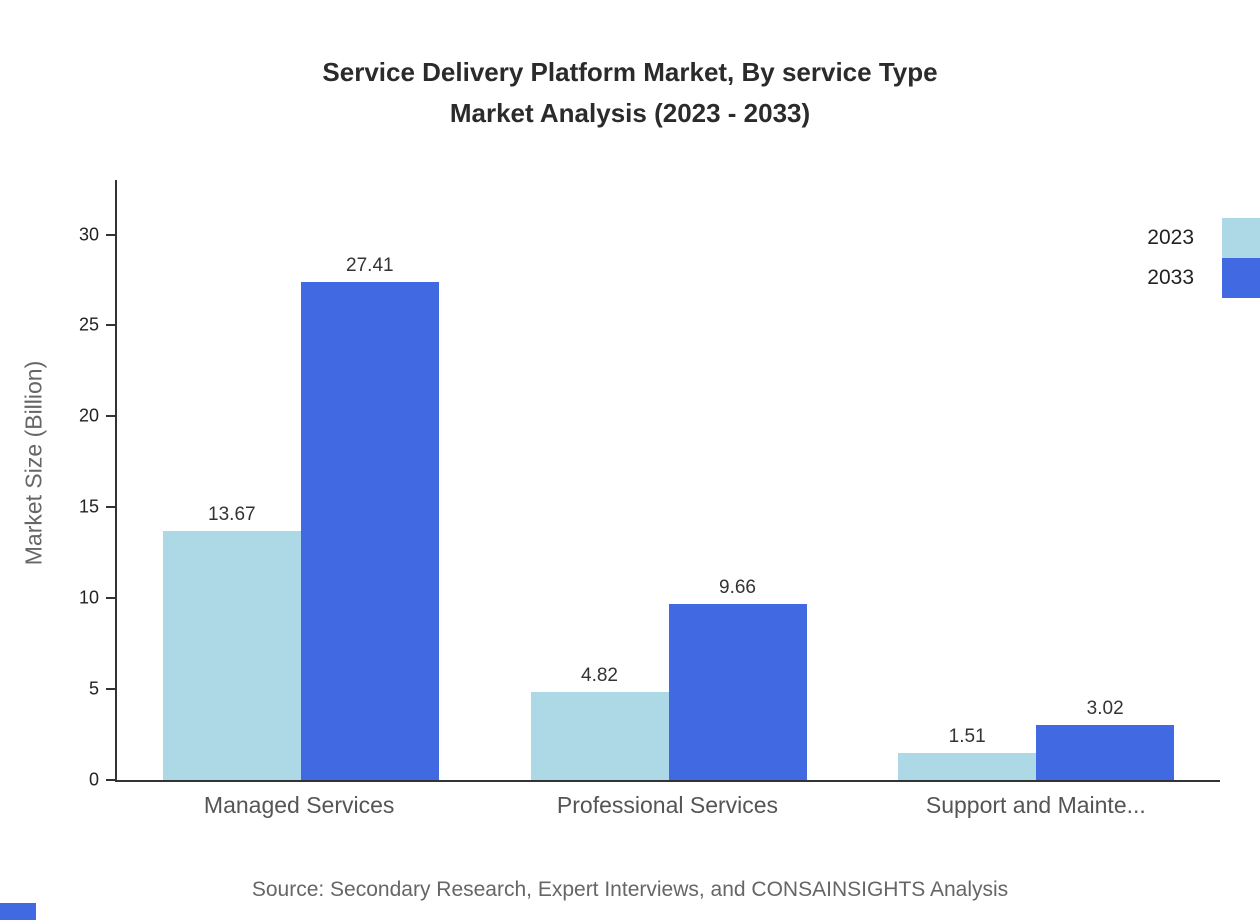 The height and width of the screenshot is (920, 1260). What do you see at coordinates (737, 588) in the screenshot?
I see `bar-value-label: 9.66` at bounding box center [737, 588].